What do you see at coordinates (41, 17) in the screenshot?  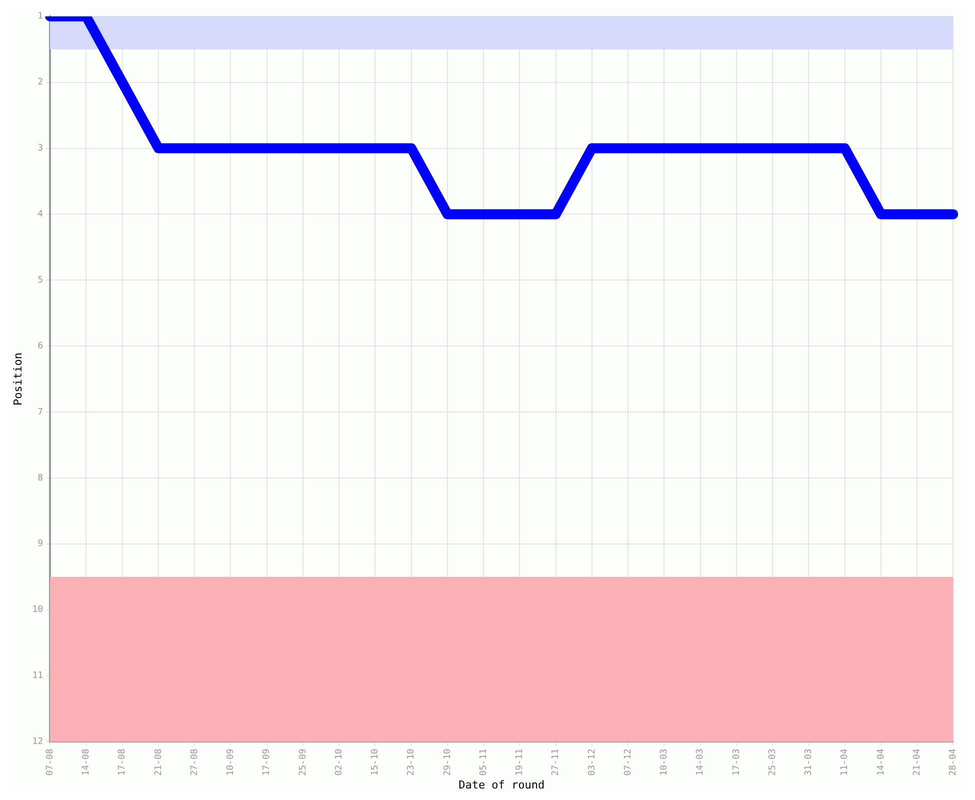 I see `y-tick-label: 1` at bounding box center [41, 17].